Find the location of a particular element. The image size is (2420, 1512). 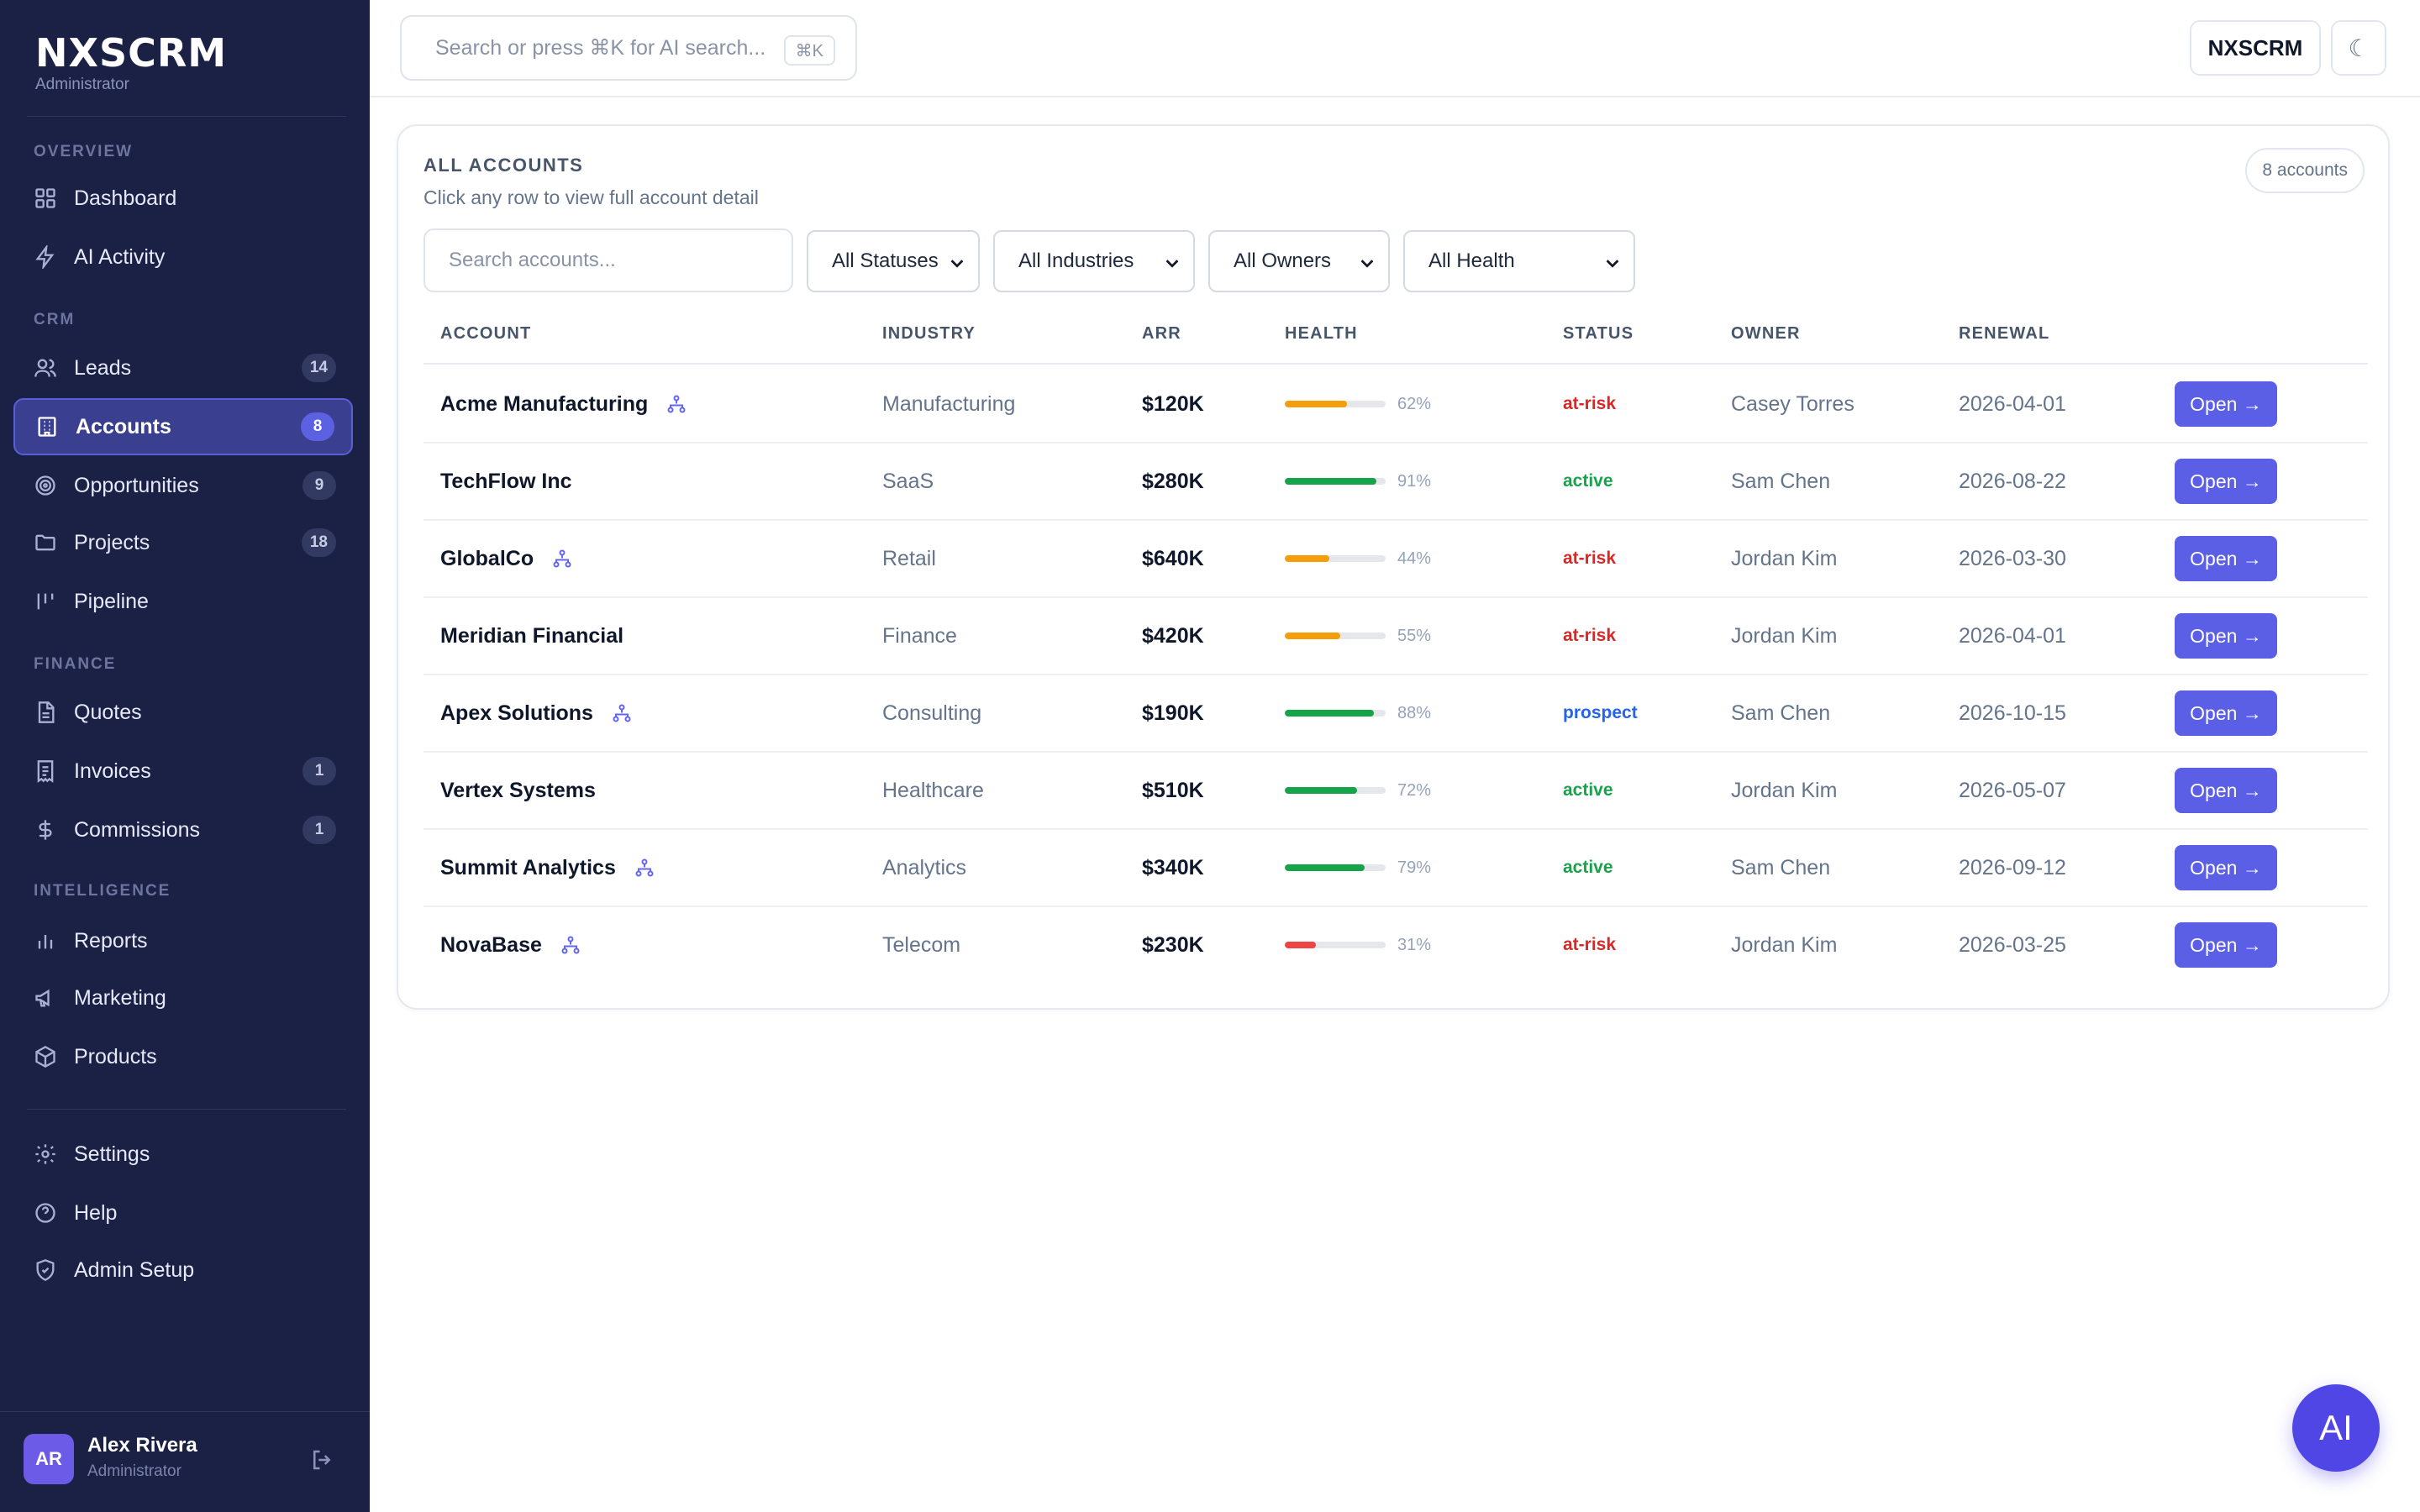

sidebar-item-opportunities: Opportunities 9 is located at coordinates (183, 485).